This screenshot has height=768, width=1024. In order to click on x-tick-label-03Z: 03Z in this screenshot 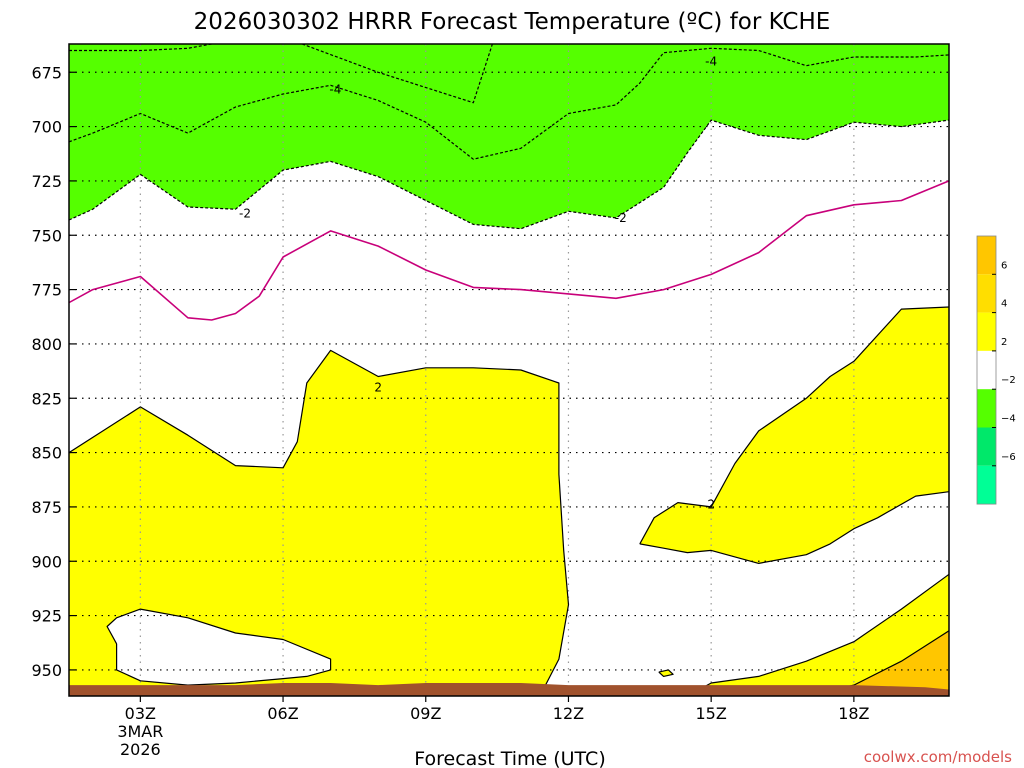, I will do `click(140, 713)`.